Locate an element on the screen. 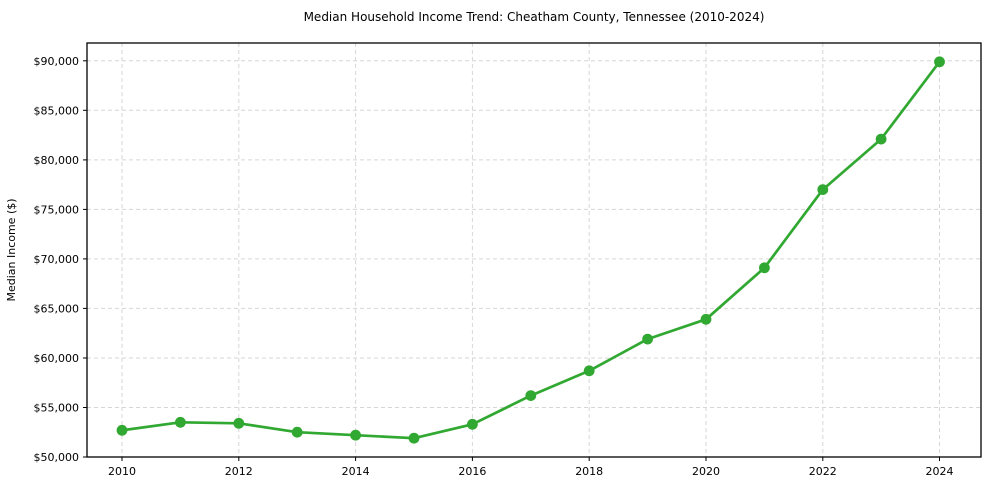 The height and width of the screenshot is (490, 989). x-tick-label: 2016 is located at coordinates (472, 471).